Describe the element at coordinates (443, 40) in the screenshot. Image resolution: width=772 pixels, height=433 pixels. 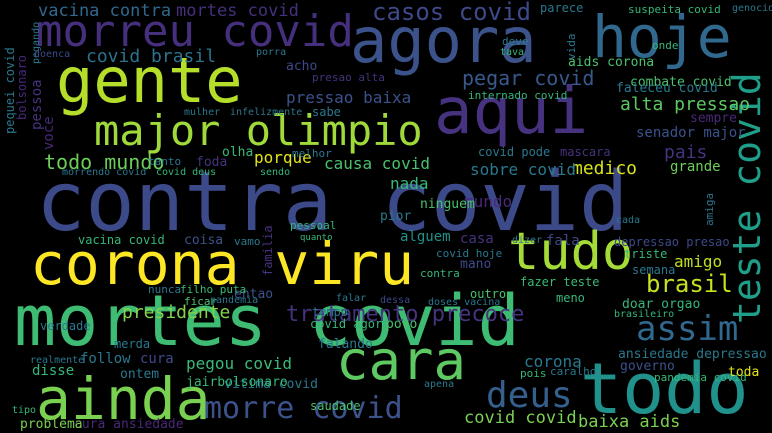
I see `word: agora` at that location.